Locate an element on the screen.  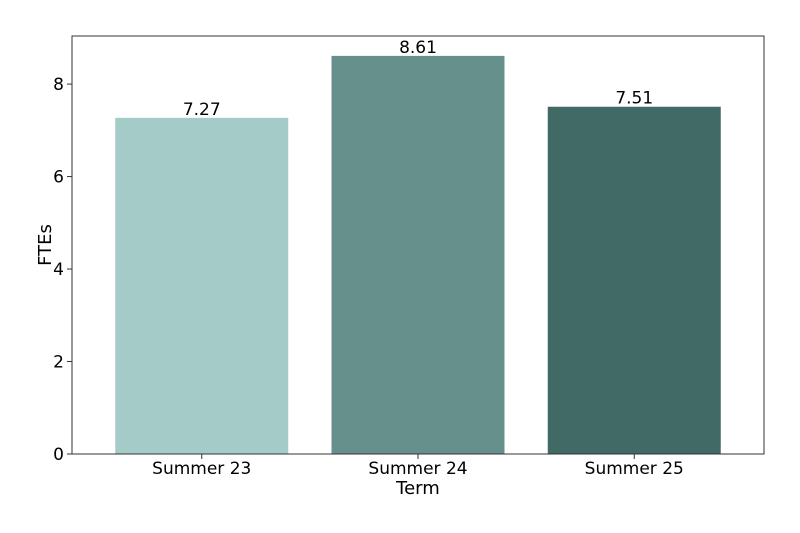
y-axis: 0 2 4 6 8 is located at coordinates (62, 270).